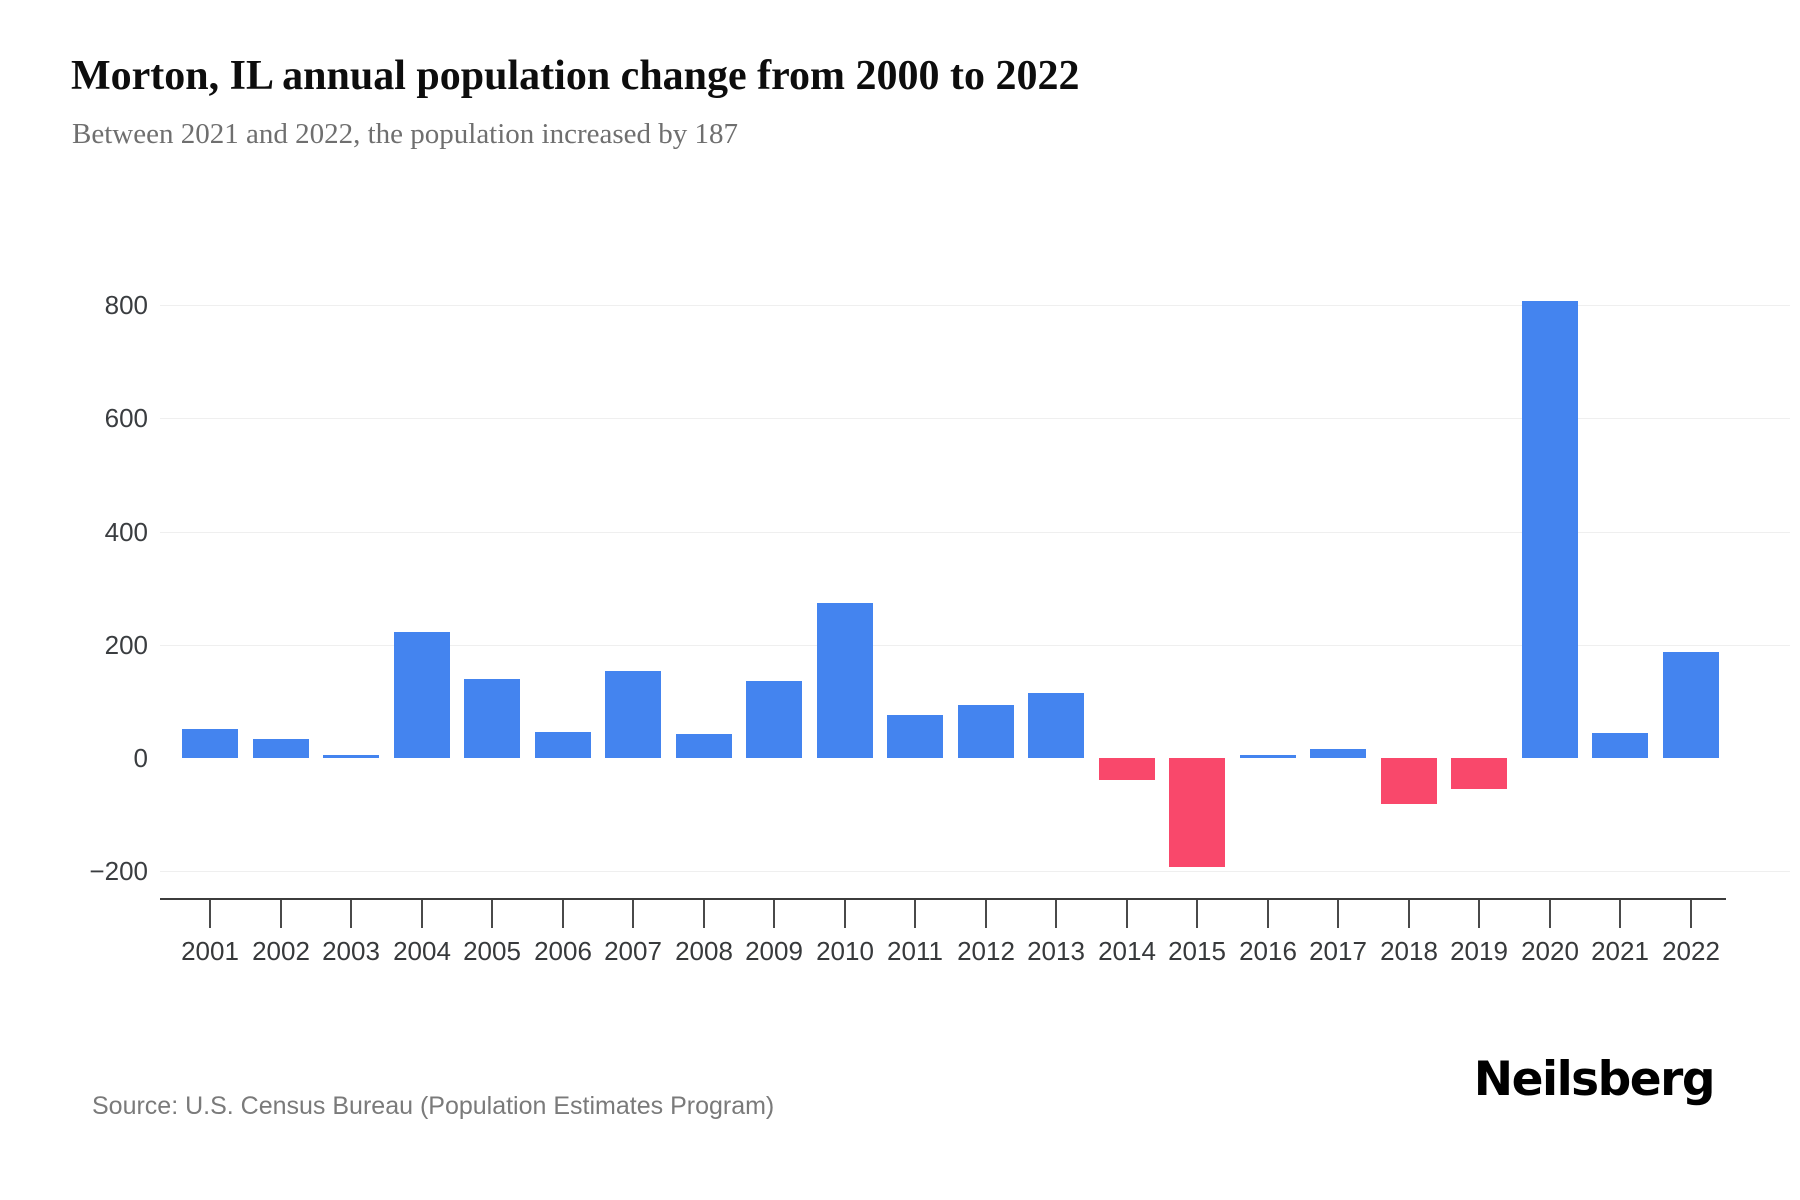  I want to click on bar-2021, so click(1620, 745).